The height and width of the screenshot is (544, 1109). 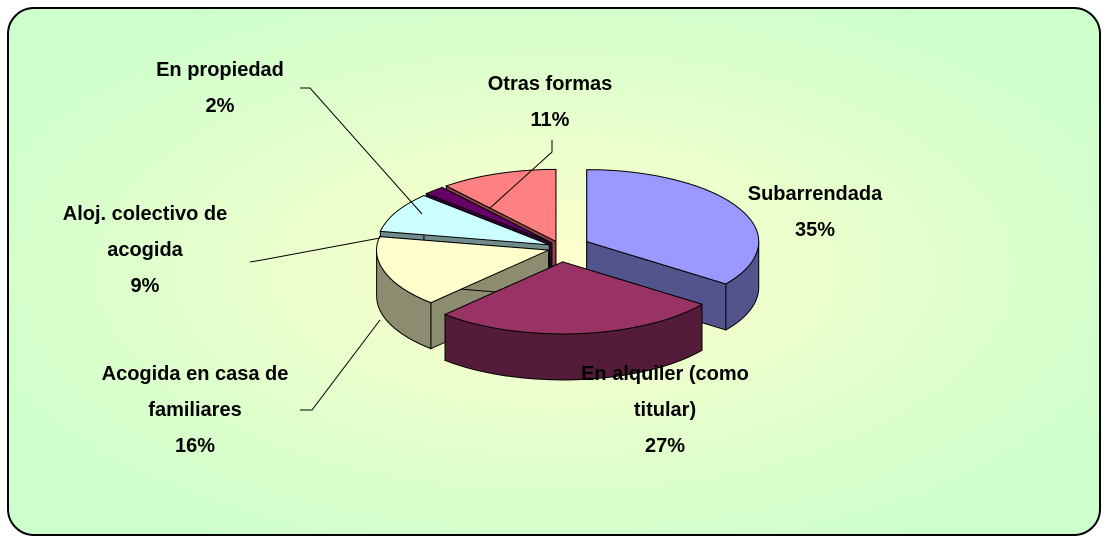 What do you see at coordinates (145, 286) in the screenshot?
I see `value-label: 9%` at bounding box center [145, 286].